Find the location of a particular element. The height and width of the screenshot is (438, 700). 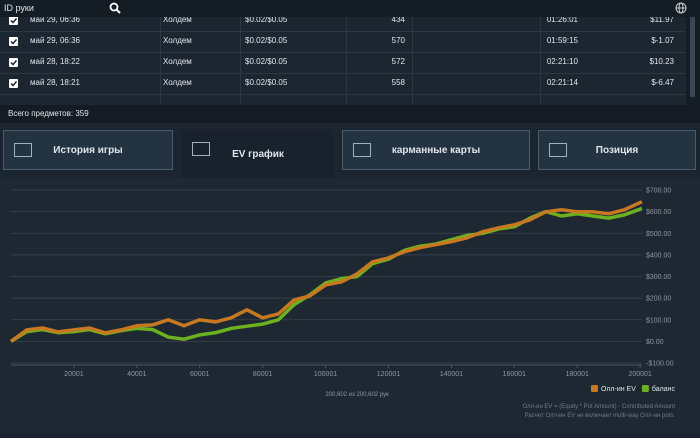

table-cell: 570 is located at coordinates (398, 40).